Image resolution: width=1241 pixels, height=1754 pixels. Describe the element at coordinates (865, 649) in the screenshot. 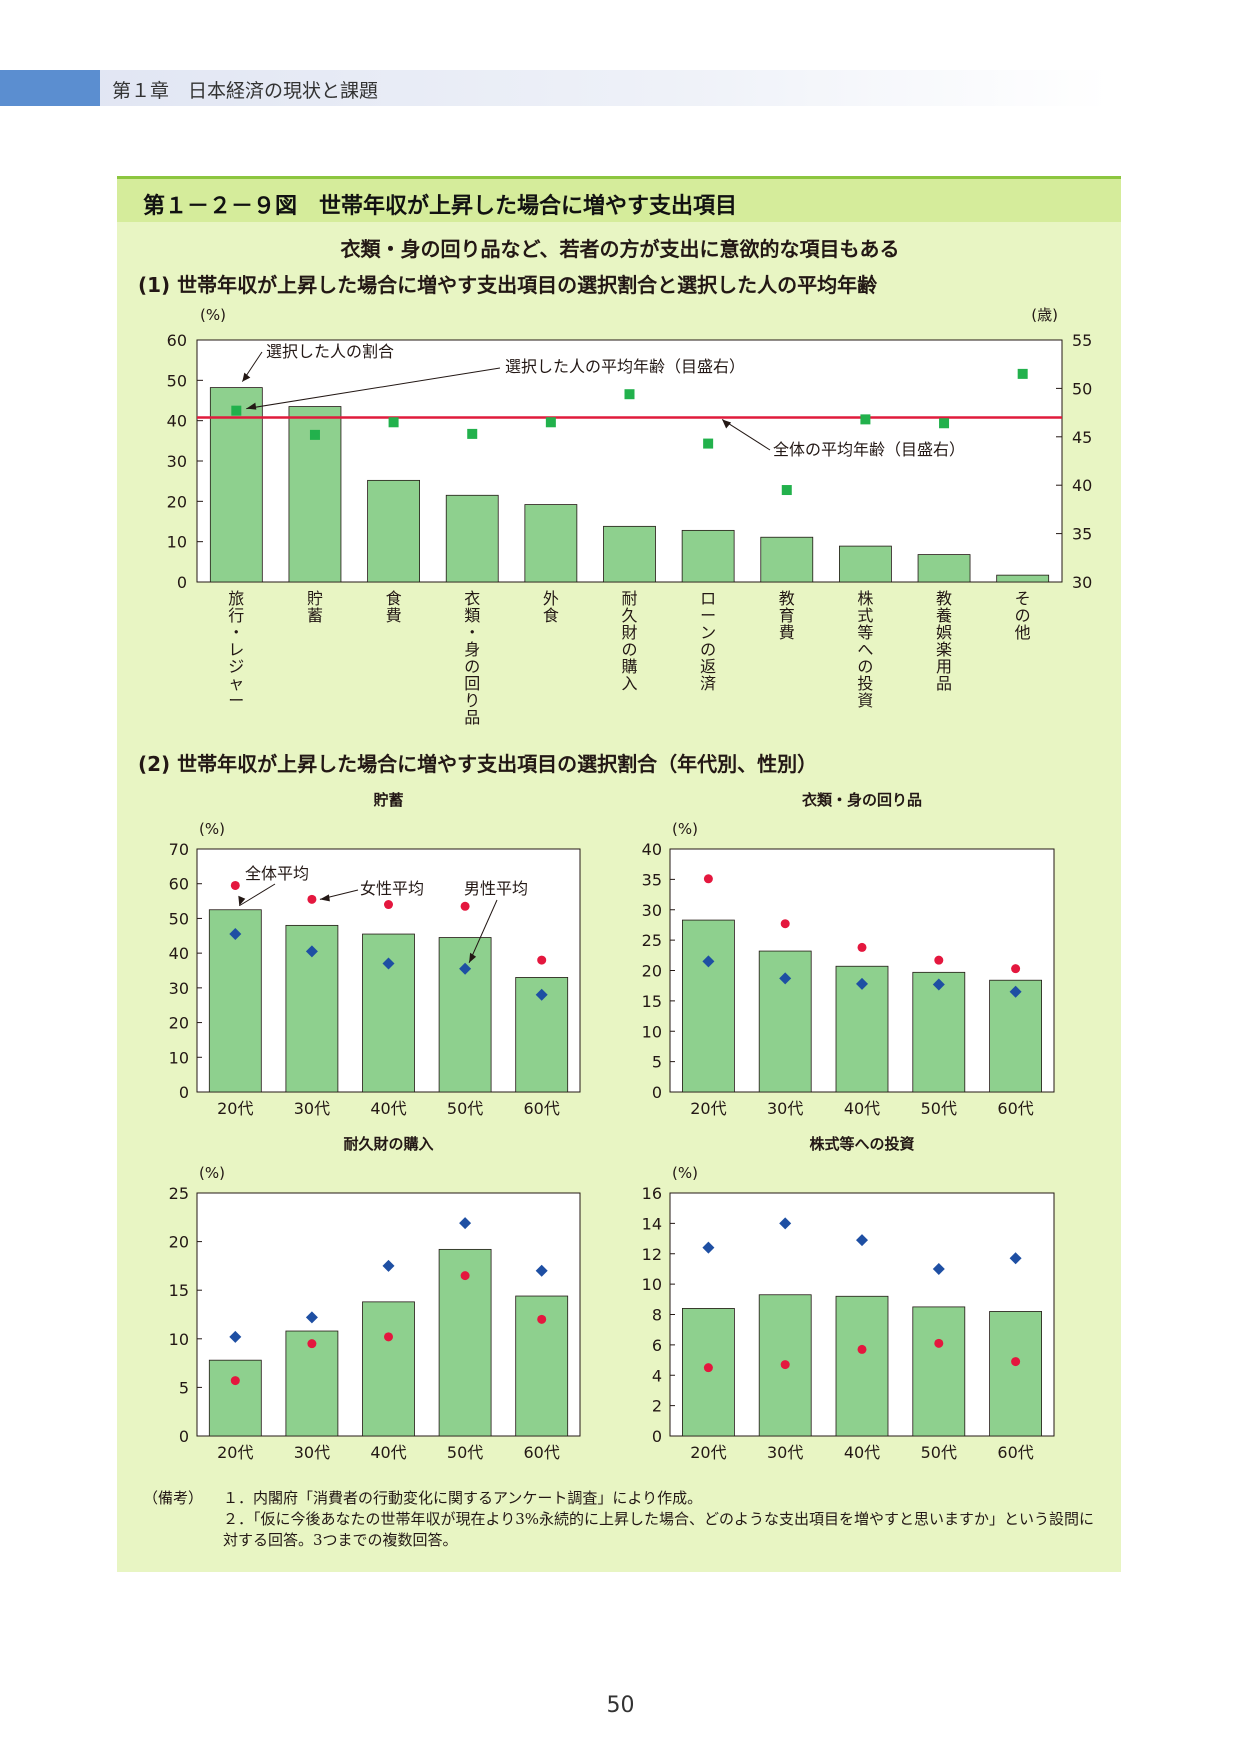

I see `chart1-category-label: 株式等への投資` at that location.